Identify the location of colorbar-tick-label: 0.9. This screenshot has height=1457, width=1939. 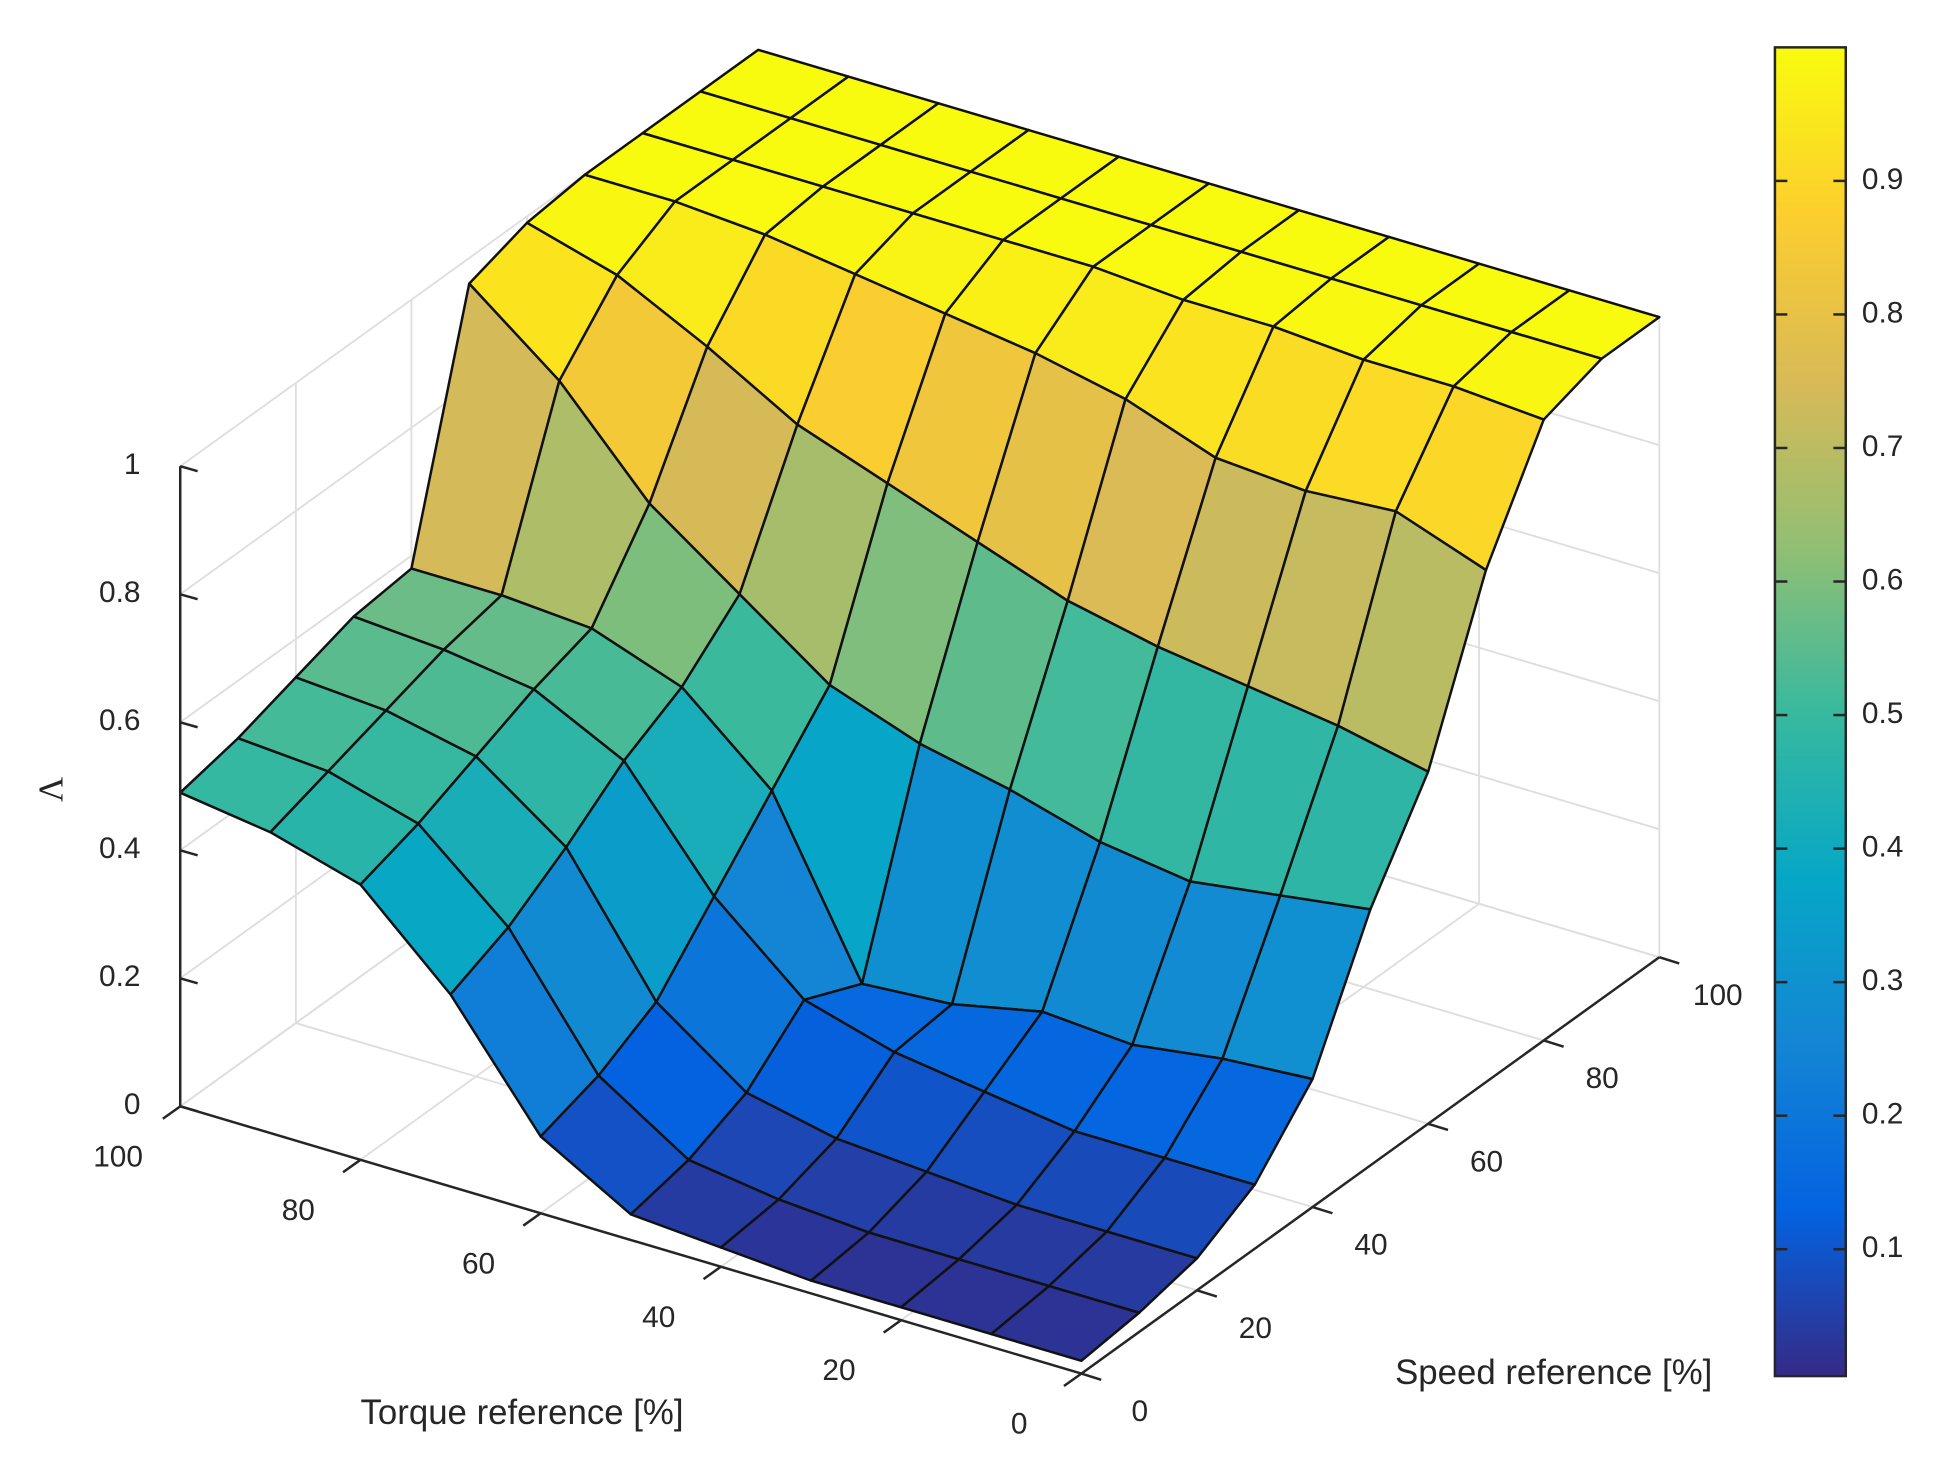
(1882, 179).